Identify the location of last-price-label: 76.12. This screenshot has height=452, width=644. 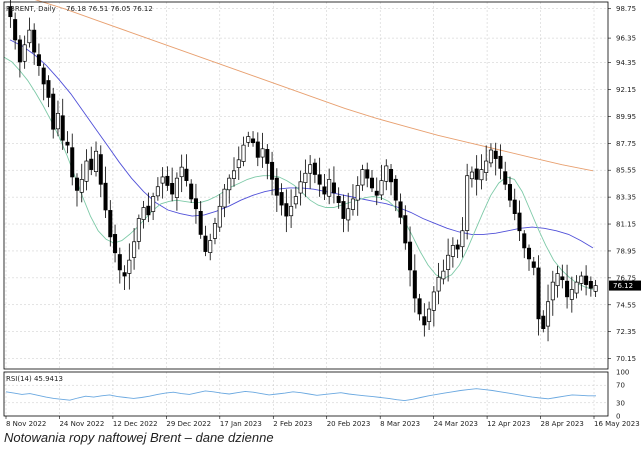
(623, 286).